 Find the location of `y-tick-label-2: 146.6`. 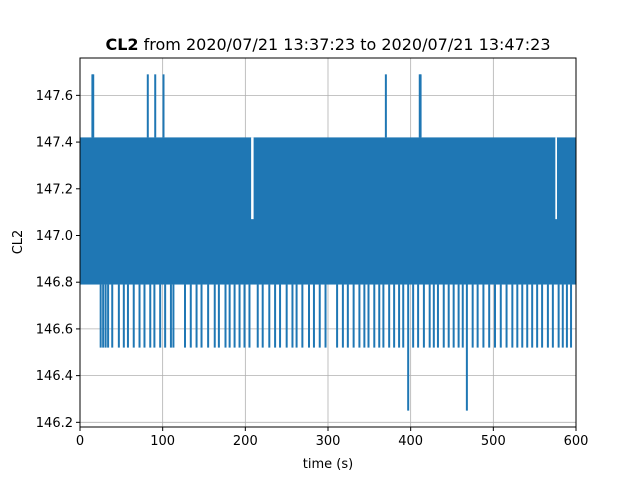

y-tick-label-2: 146.6 is located at coordinates (54, 329).